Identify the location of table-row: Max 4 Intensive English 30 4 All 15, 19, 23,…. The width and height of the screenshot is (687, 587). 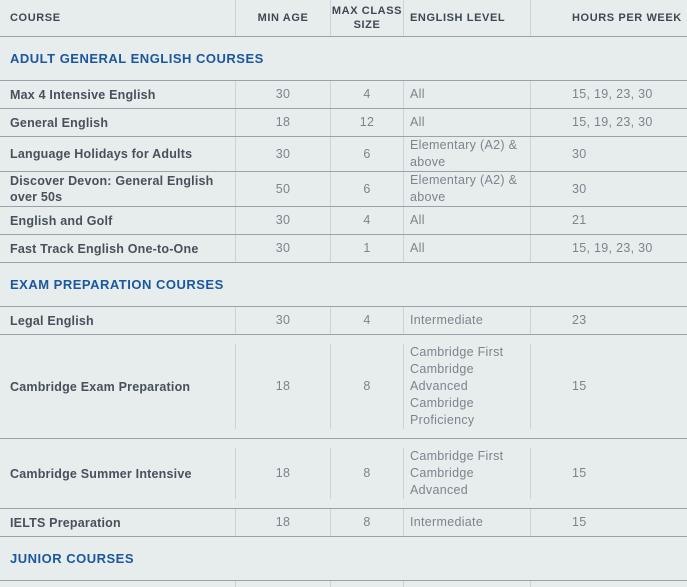
(343, 95).